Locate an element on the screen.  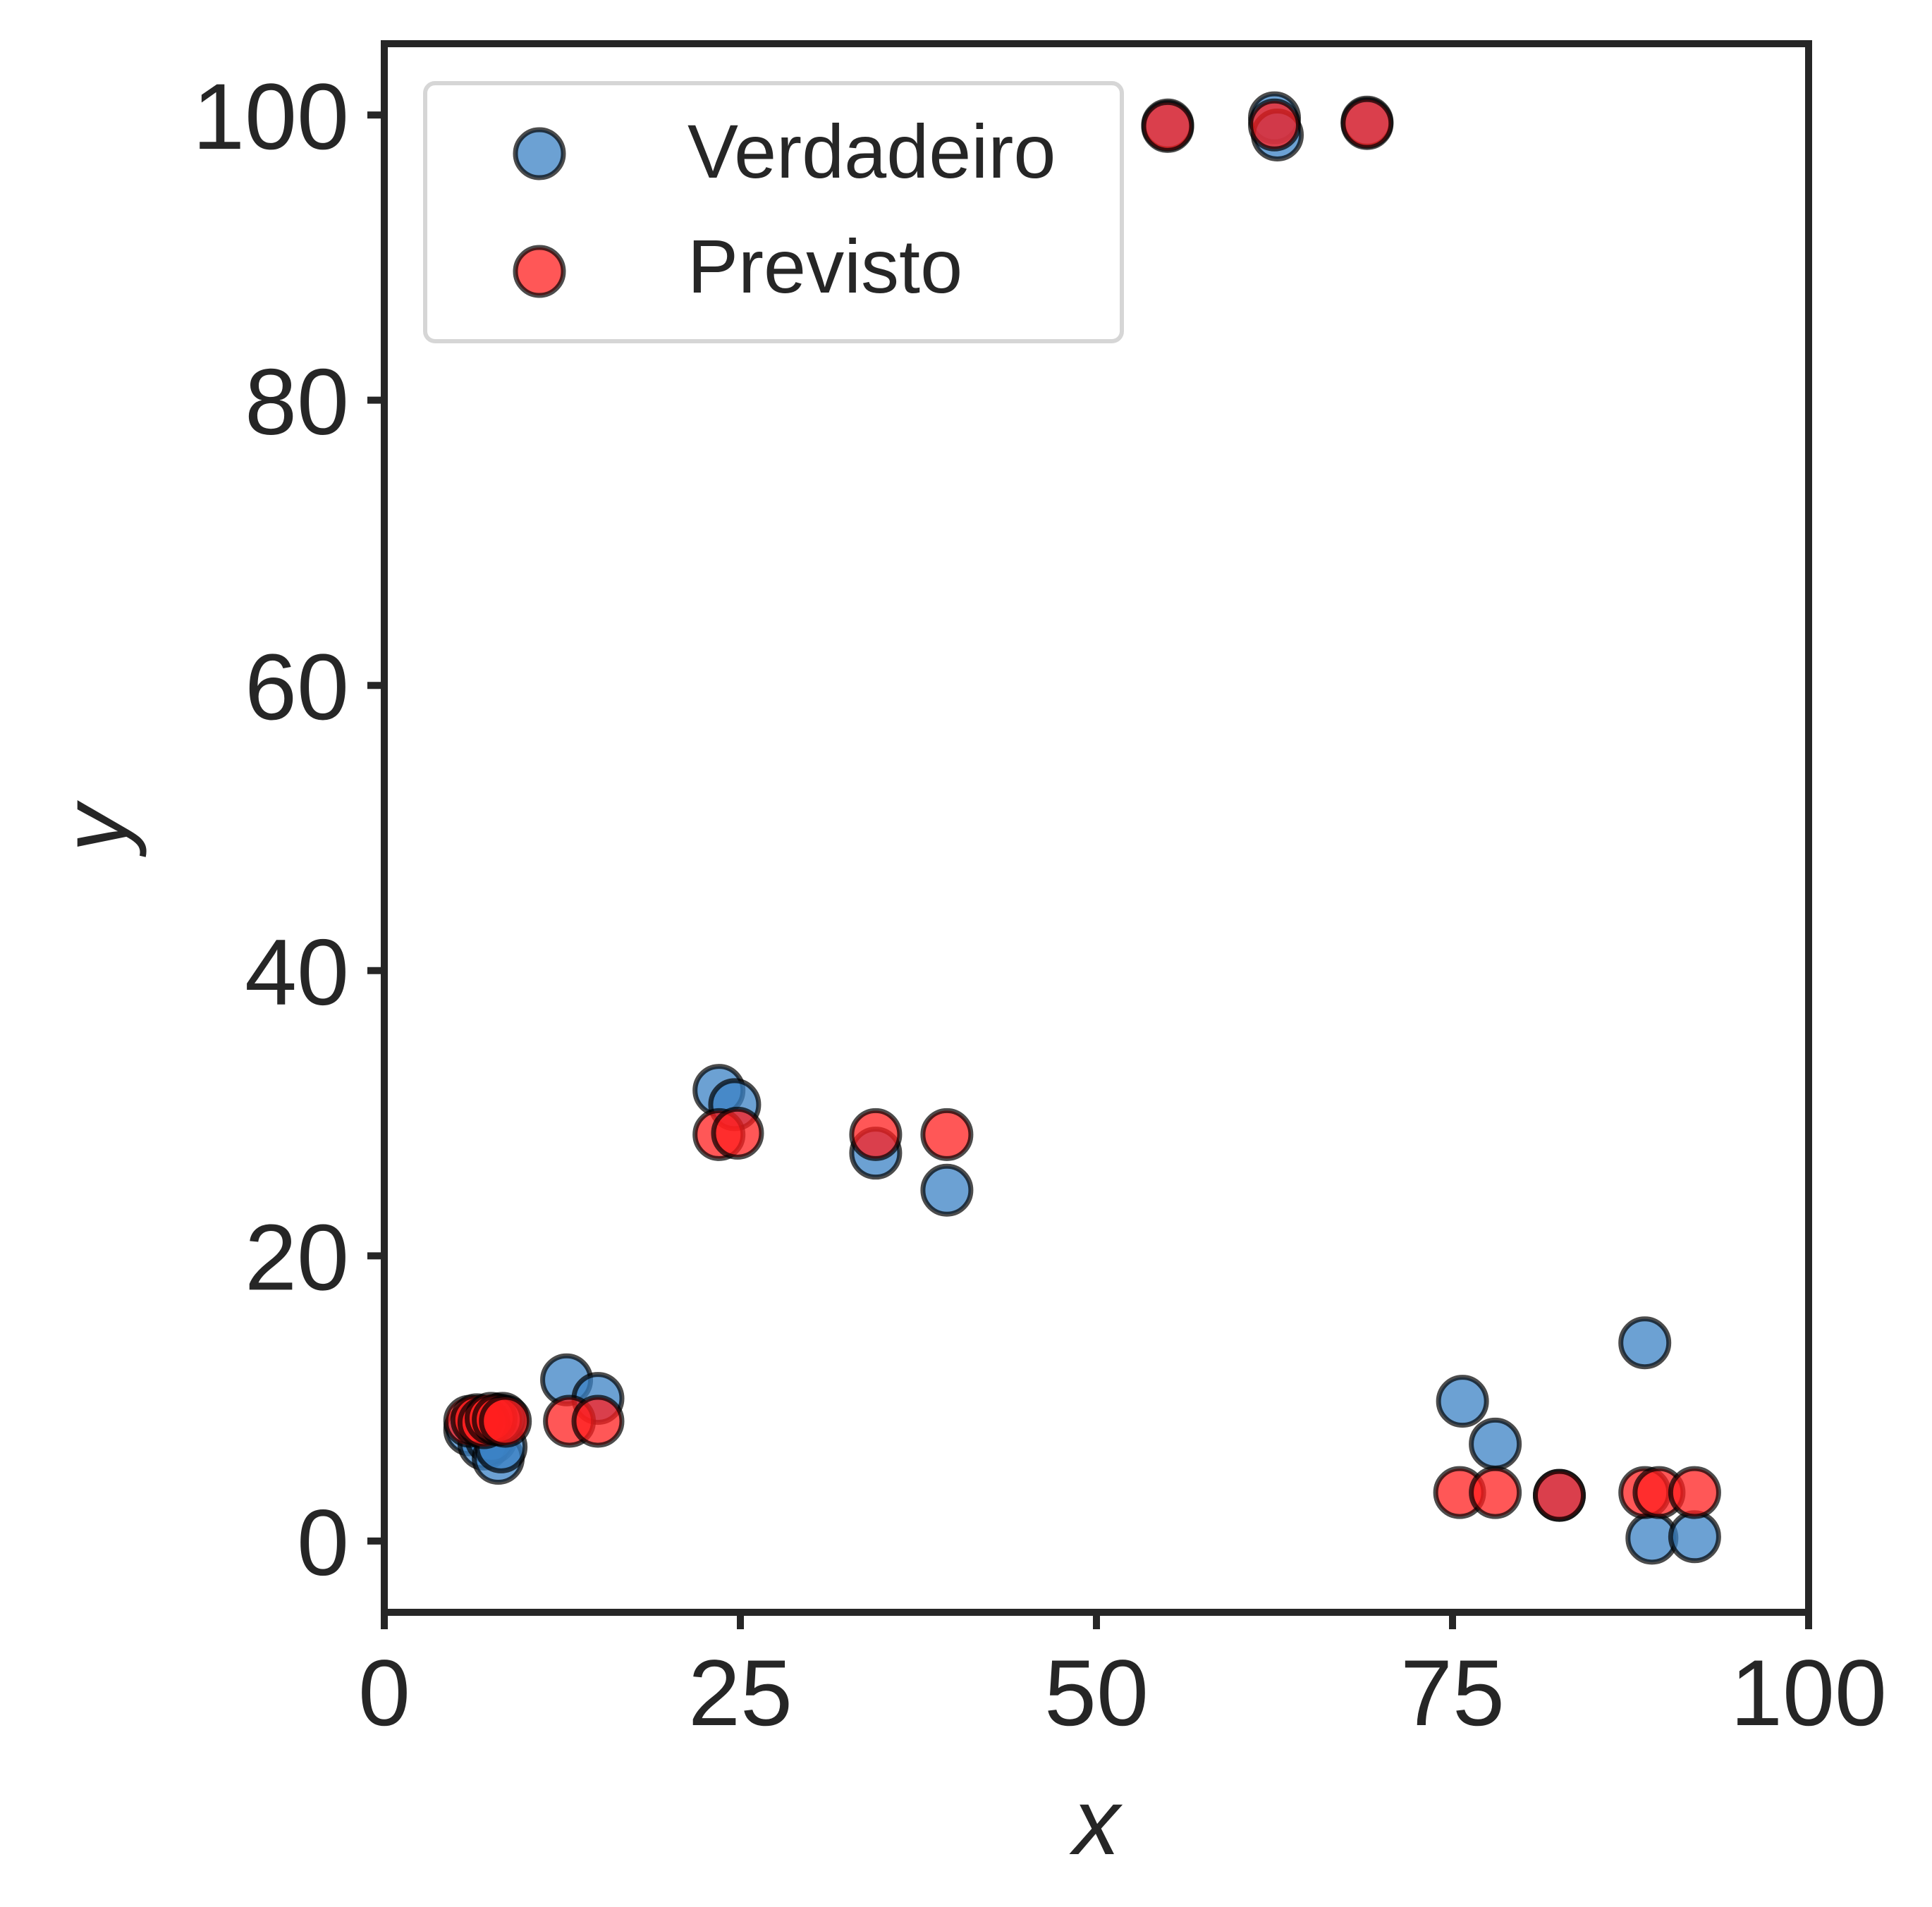
x-tick-label: 100 is located at coordinates (1808, 1693).